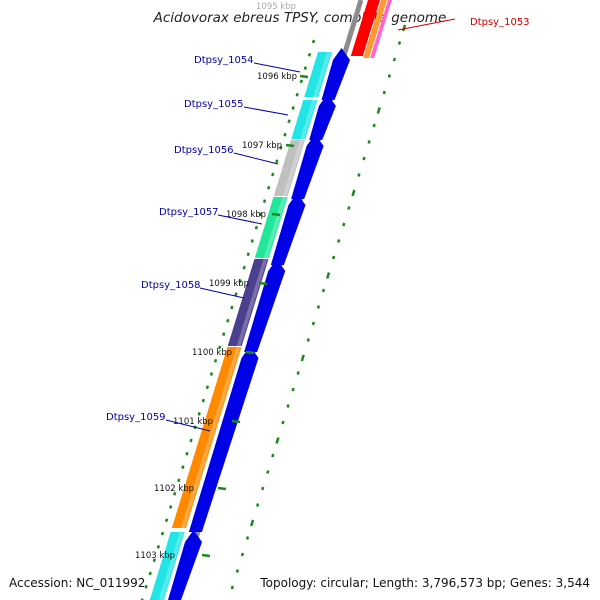 The height and width of the screenshot is (600, 600). I want to click on gene-1053-segment, so click(365, 28).